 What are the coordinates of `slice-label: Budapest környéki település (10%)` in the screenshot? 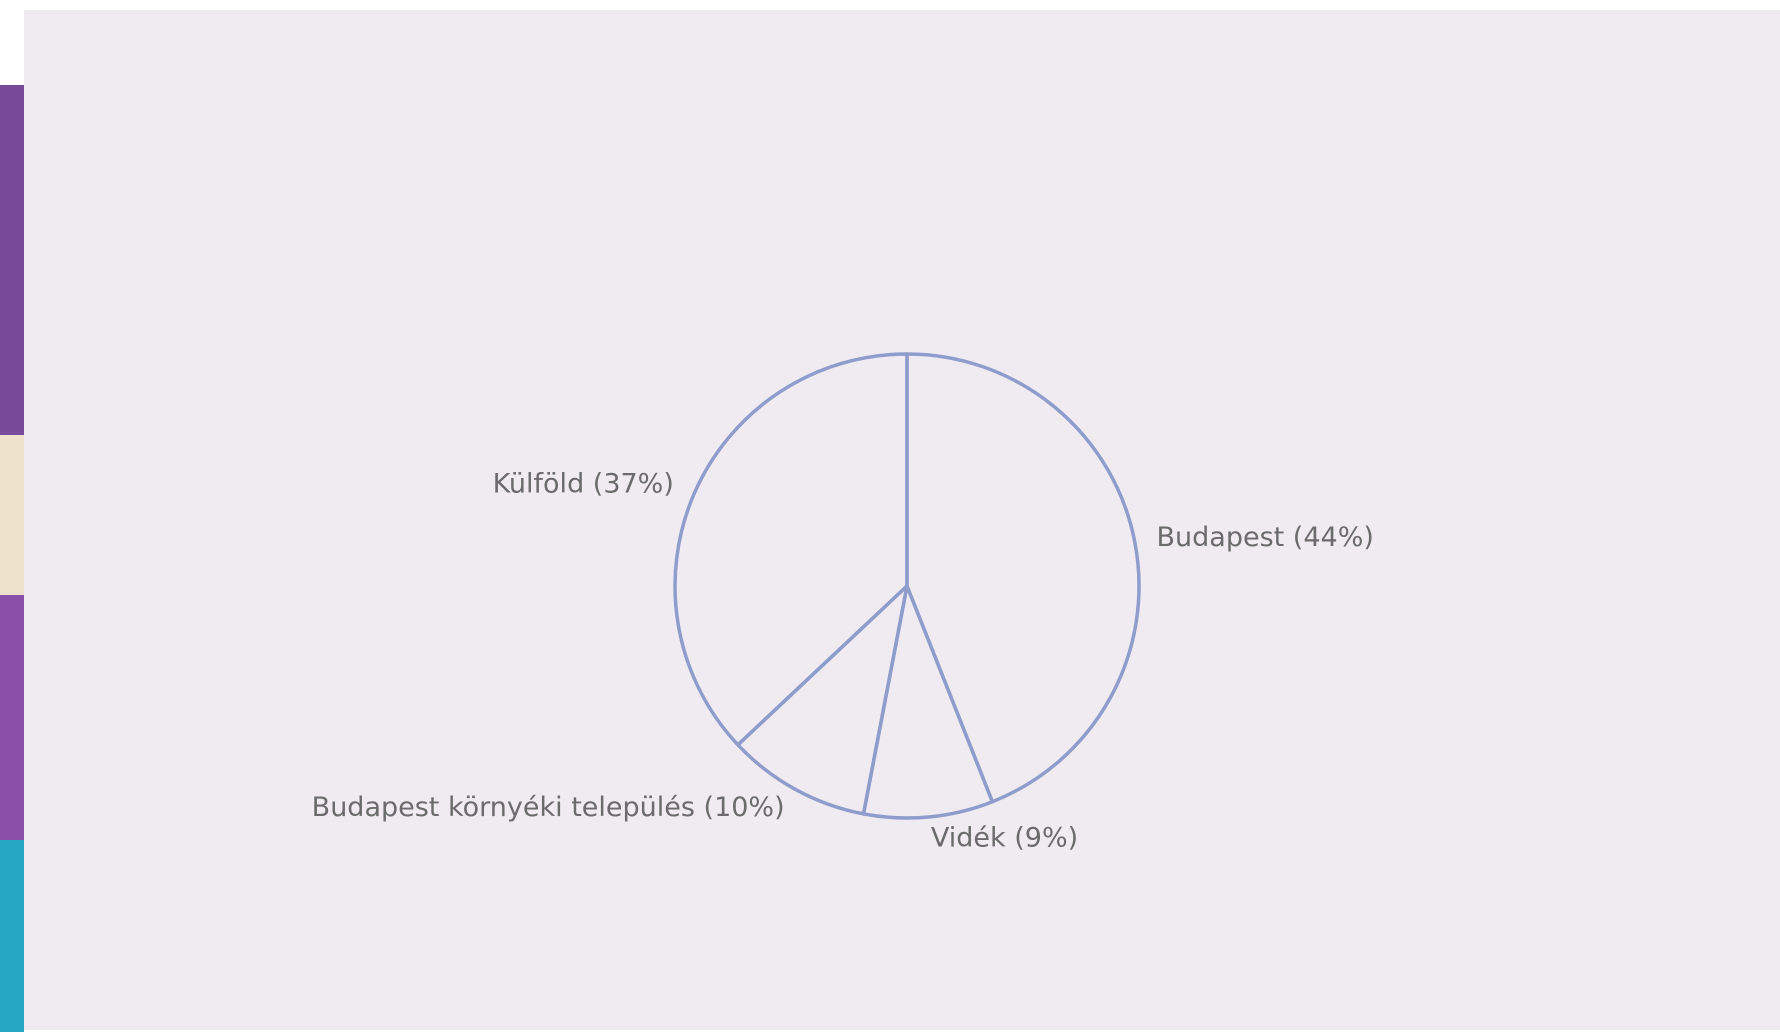 It's located at (548, 807).